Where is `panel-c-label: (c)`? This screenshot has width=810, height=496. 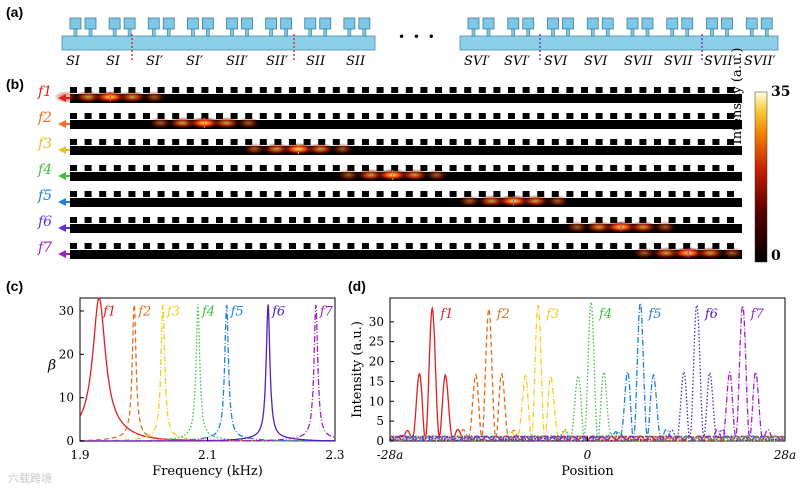 panel-c-label: (c) is located at coordinates (15, 286).